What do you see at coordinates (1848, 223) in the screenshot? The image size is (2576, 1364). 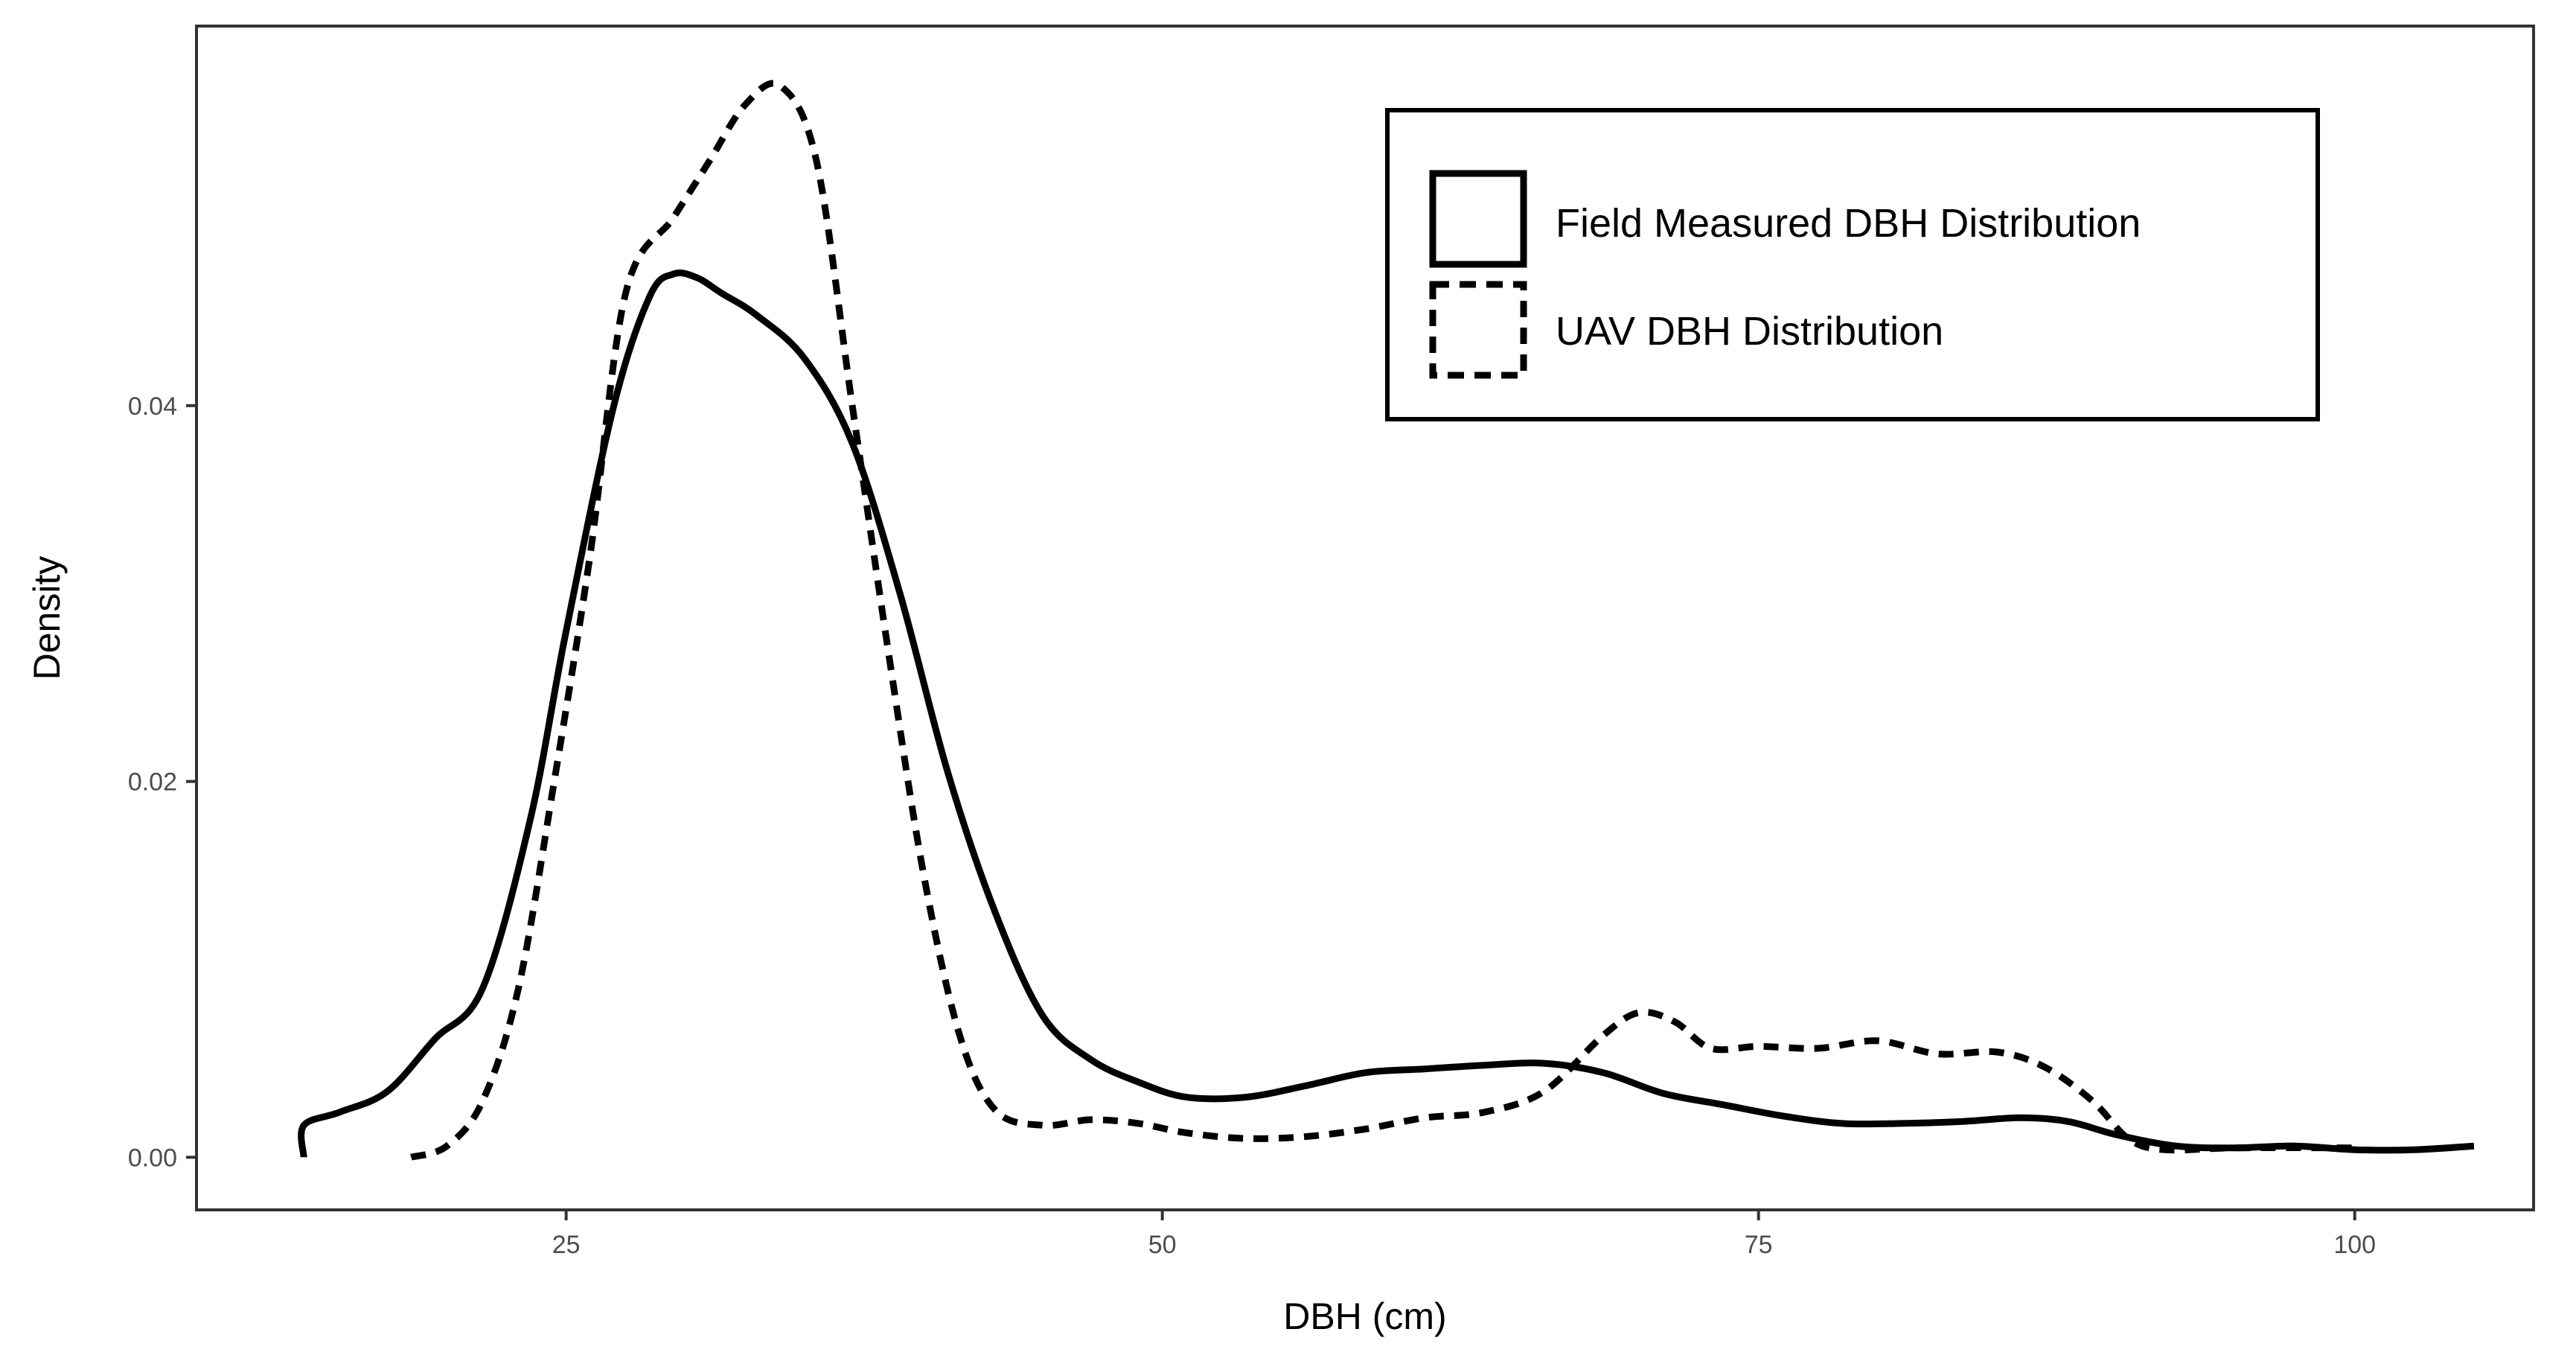 I see `legend-label-field: Field Measured DBH Distribution` at bounding box center [1848, 223].